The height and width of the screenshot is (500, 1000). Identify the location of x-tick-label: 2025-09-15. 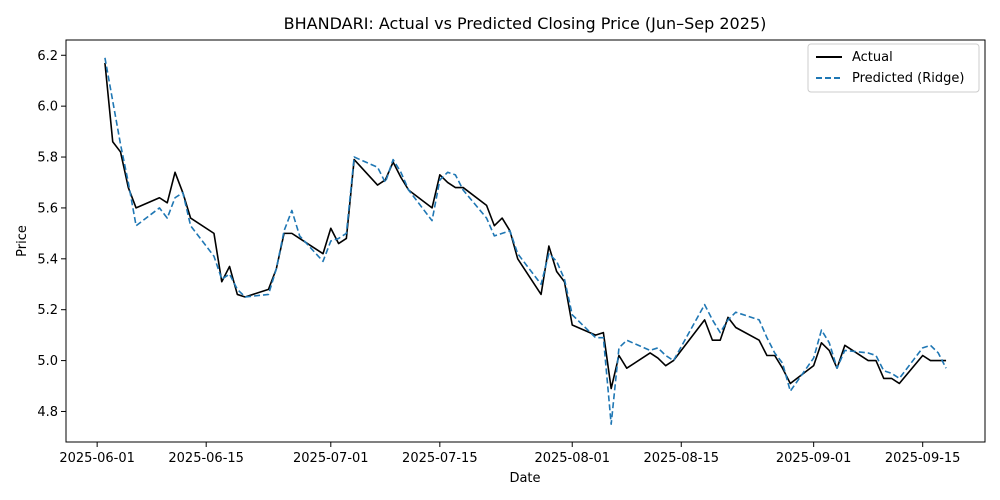
(923, 458).